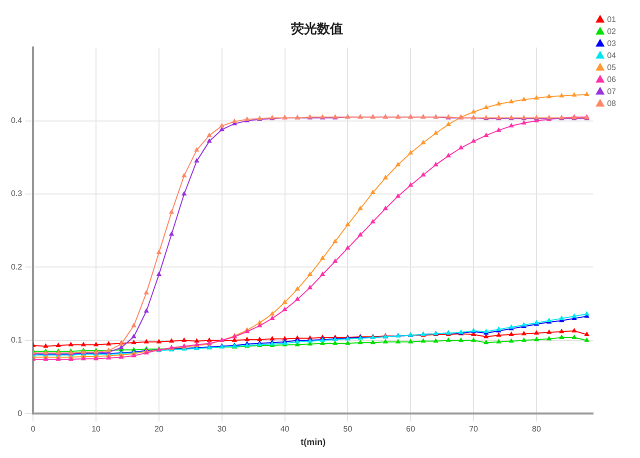 This screenshot has width=640, height=458. Describe the element at coordinates (20, 413) in the screenshot. I see `y-tick-label: 0` at that location.